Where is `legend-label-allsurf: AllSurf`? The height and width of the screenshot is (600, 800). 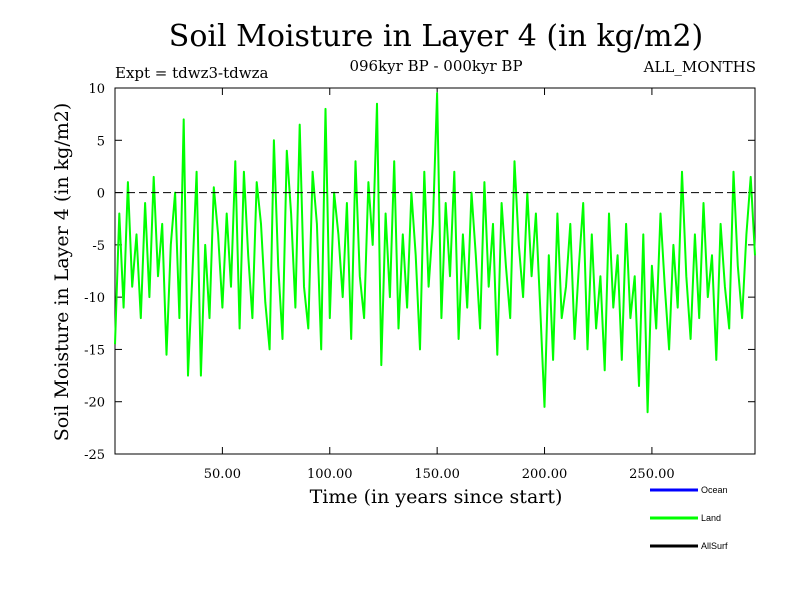
legend-label-allsurf: AllSurf is located at coordinates (714, 546).